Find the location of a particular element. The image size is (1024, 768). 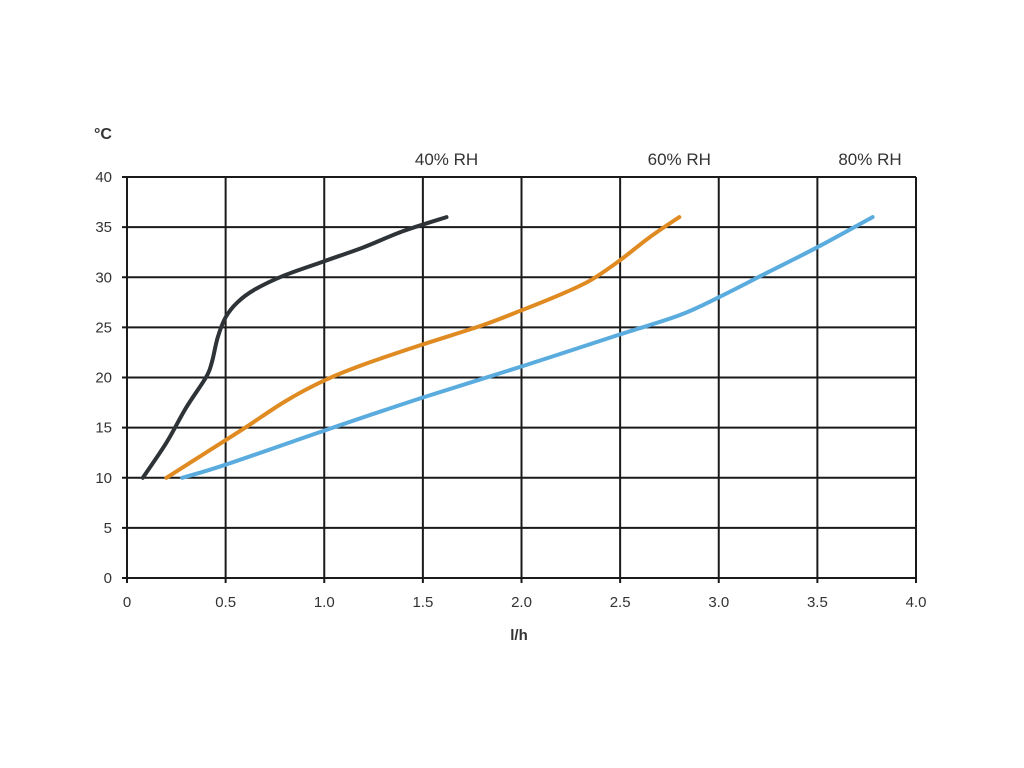

x-tick-label: 4.0 is located at coordinates (916, 602).